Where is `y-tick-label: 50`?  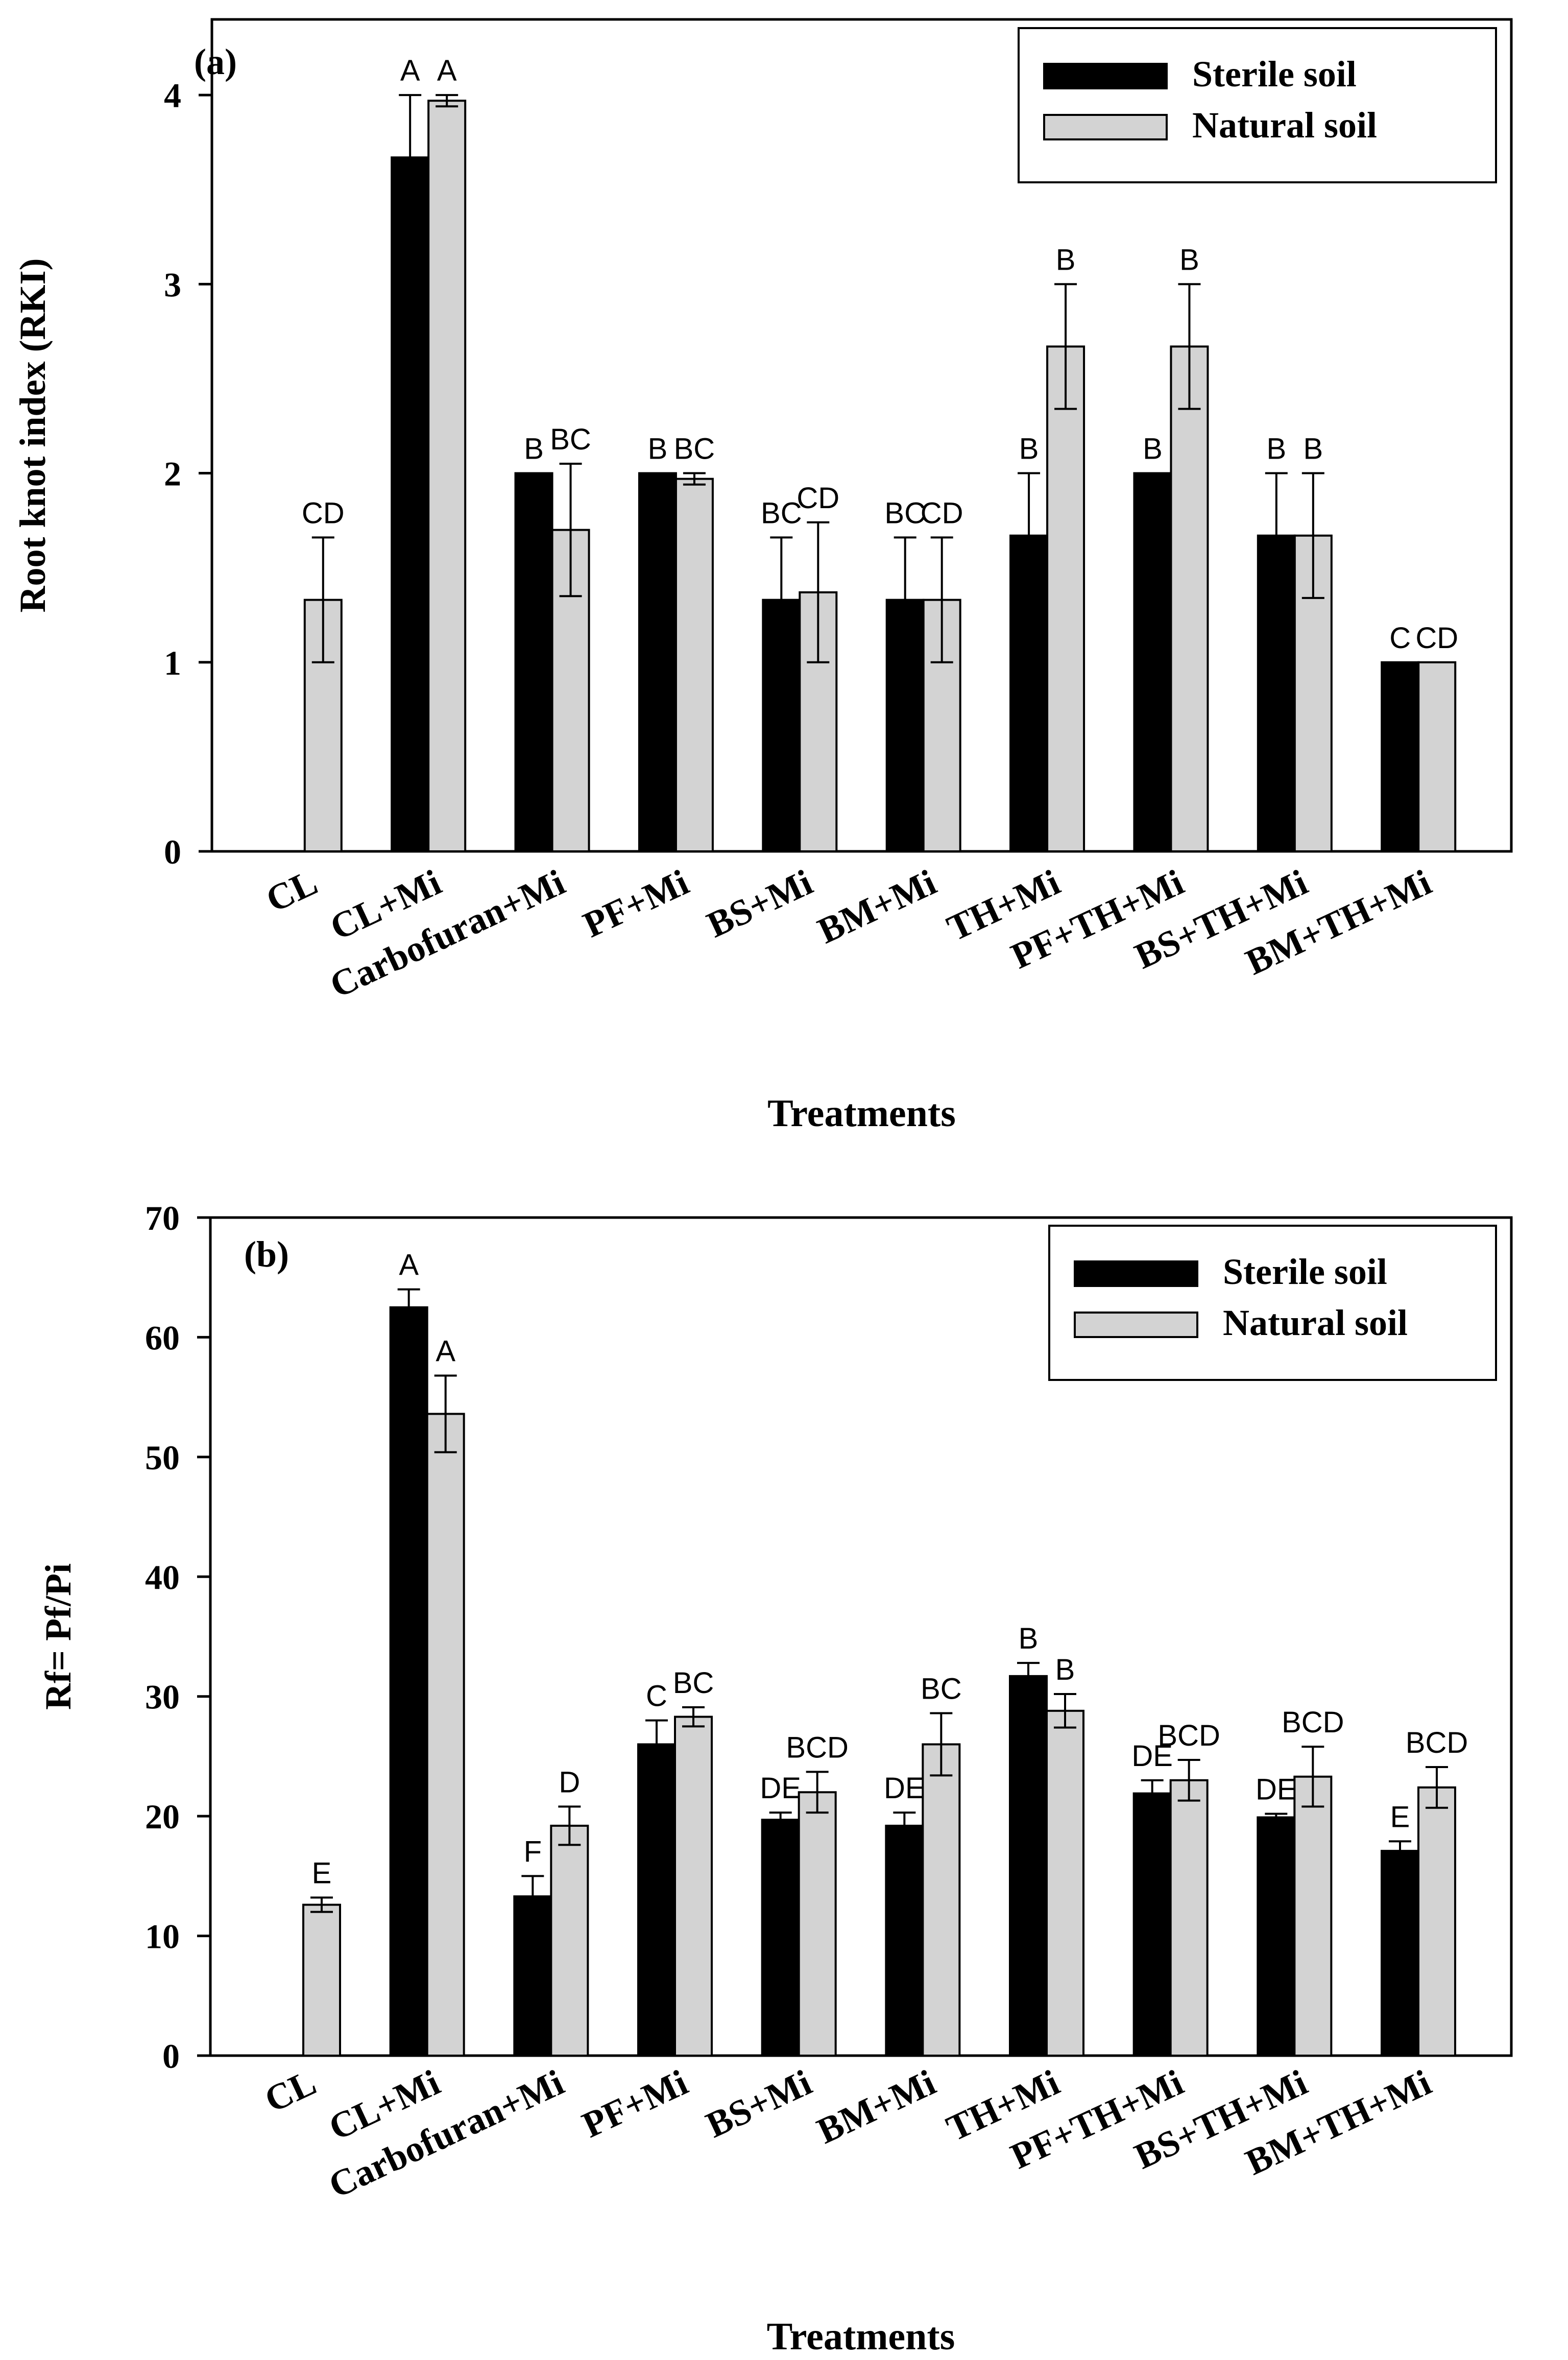
y-tick-label: 50 is located at coordinates (163, 1457).